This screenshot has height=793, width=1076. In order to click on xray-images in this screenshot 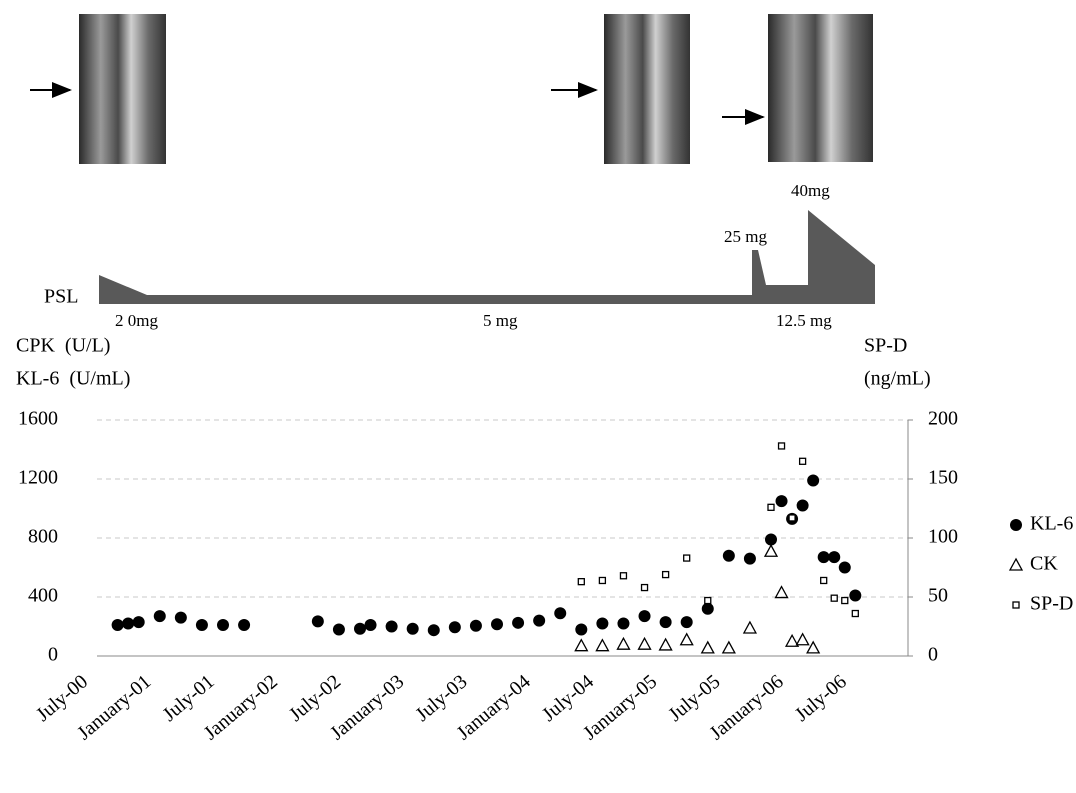, I will do `click(451, 89)`.